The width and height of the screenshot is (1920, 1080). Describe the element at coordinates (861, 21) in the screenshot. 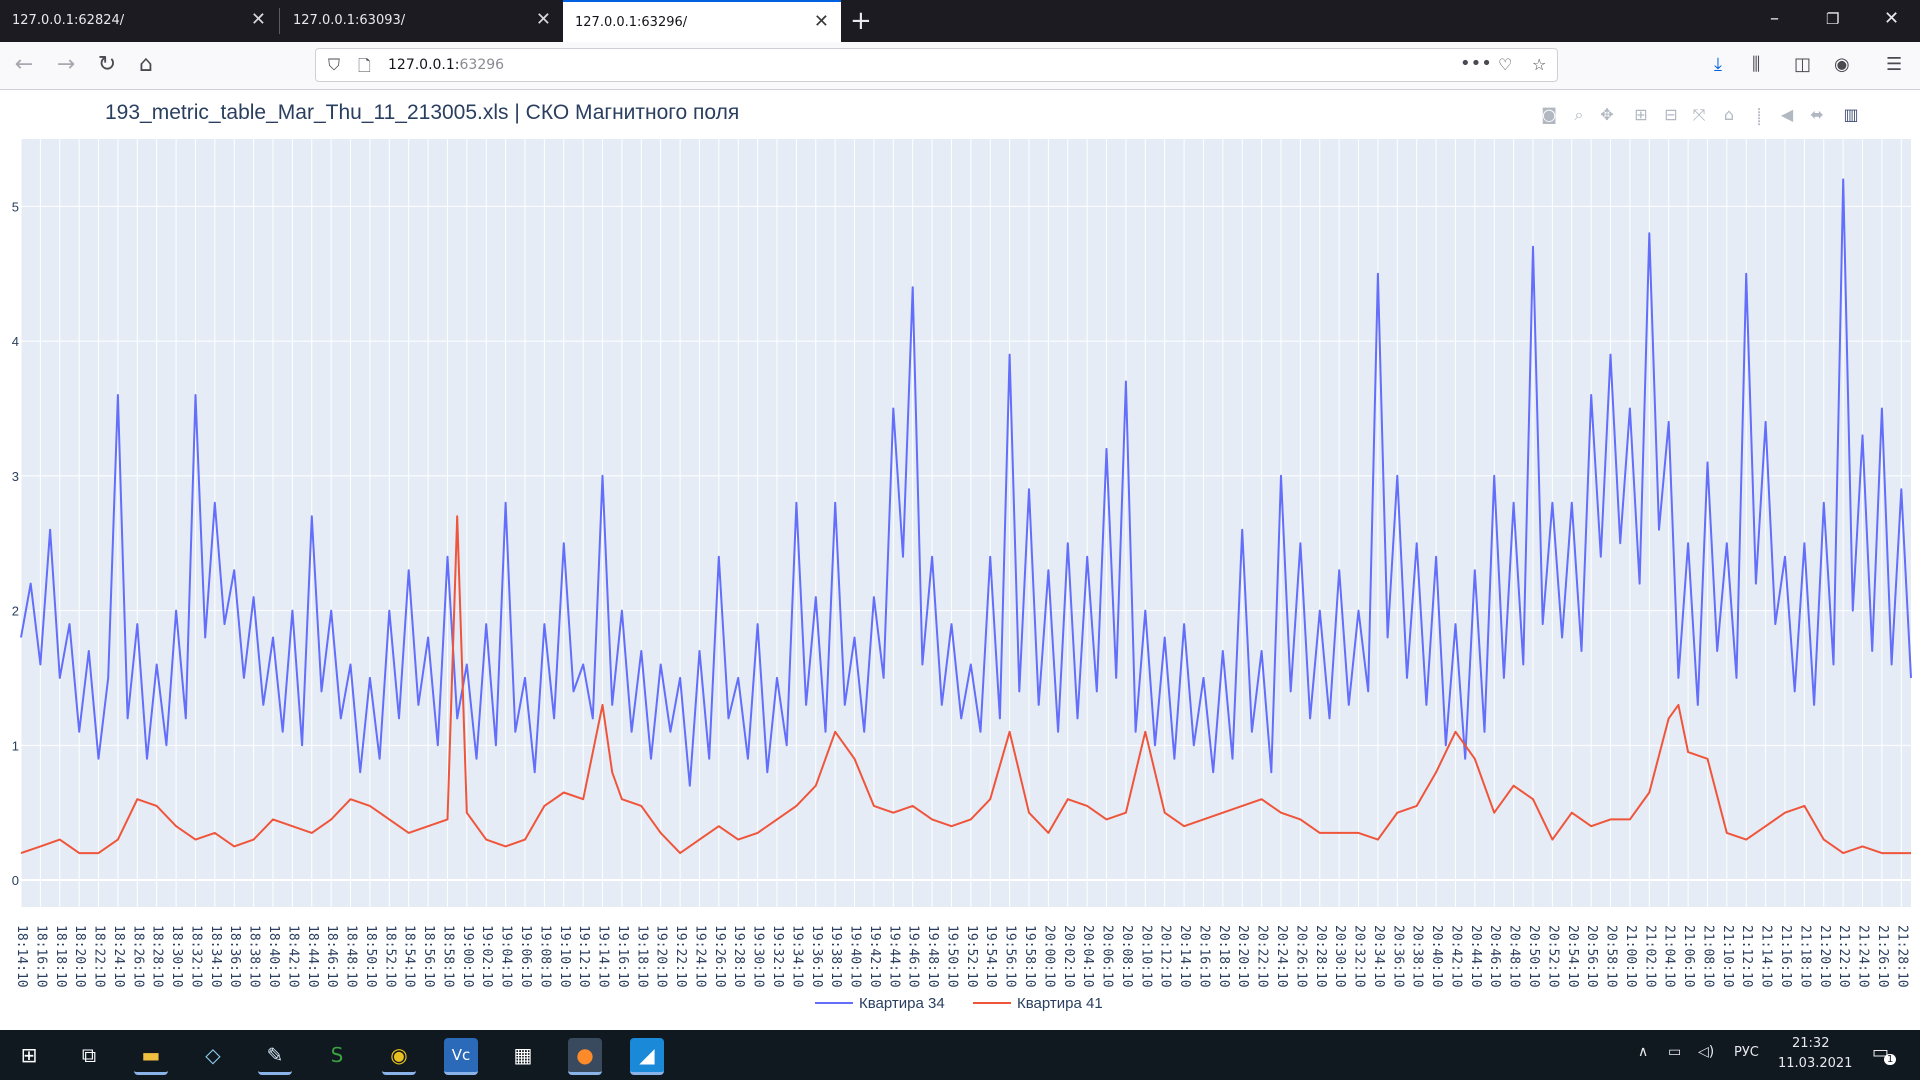

I see `new-tab-button: +` at that location.